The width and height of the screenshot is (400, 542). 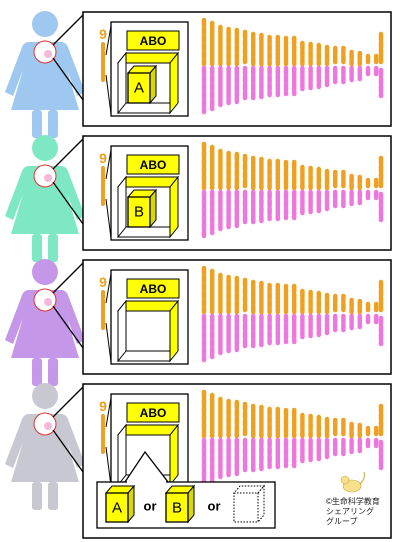 I want to click on option-empty-front, so click(x=246, y=507).